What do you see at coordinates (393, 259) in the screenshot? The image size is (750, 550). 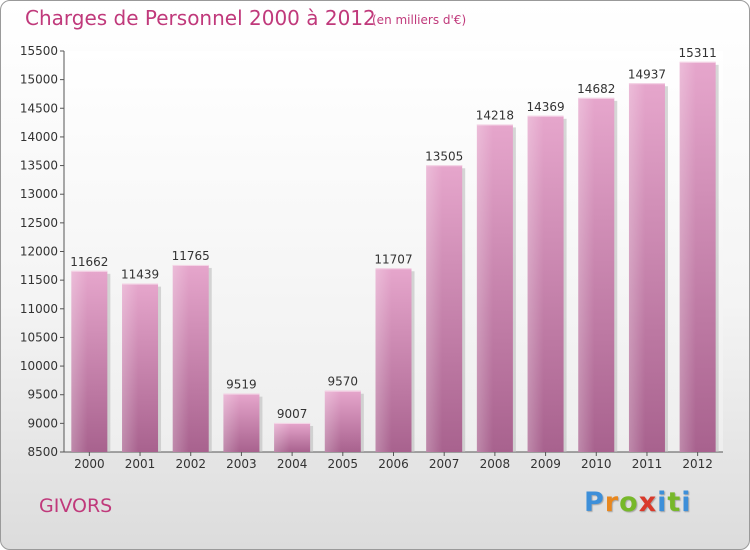 I see `value-label: 11707` at bounding box center [393, 259].